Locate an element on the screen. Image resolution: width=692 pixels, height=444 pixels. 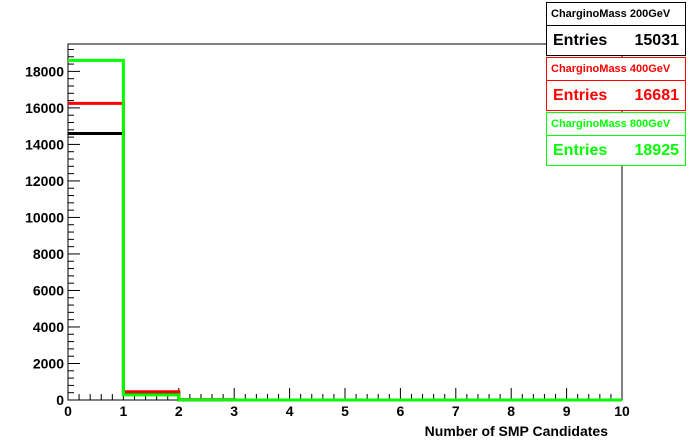
stat-box-entries-row: Entries 16681 is located at coordinates (616, 95).